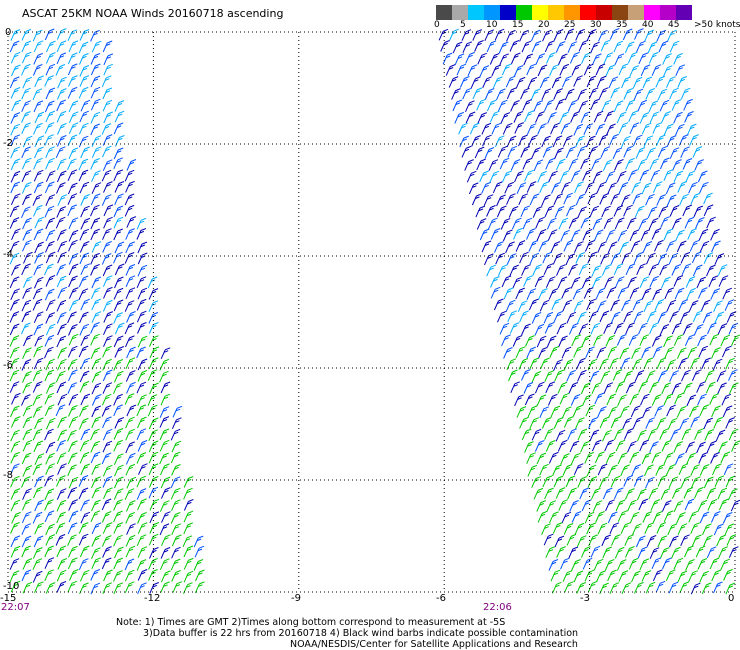 The width and height of the screenshot is (740, 650). Describe the element at coordinates (476, 12) in the screenshot. I see `color-swatch` at that location.